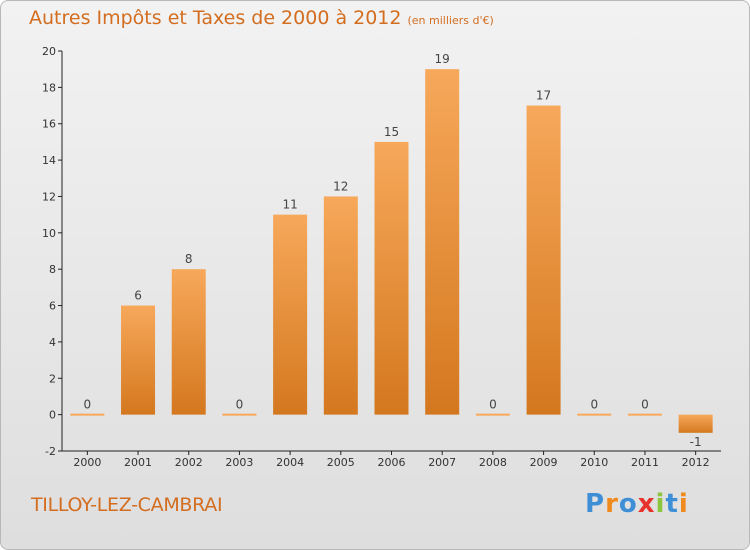  What do you see at coordinates (696, 462) in the screenshot?
I see `x-tick-label: 2012` at bounding box center [696, 462].